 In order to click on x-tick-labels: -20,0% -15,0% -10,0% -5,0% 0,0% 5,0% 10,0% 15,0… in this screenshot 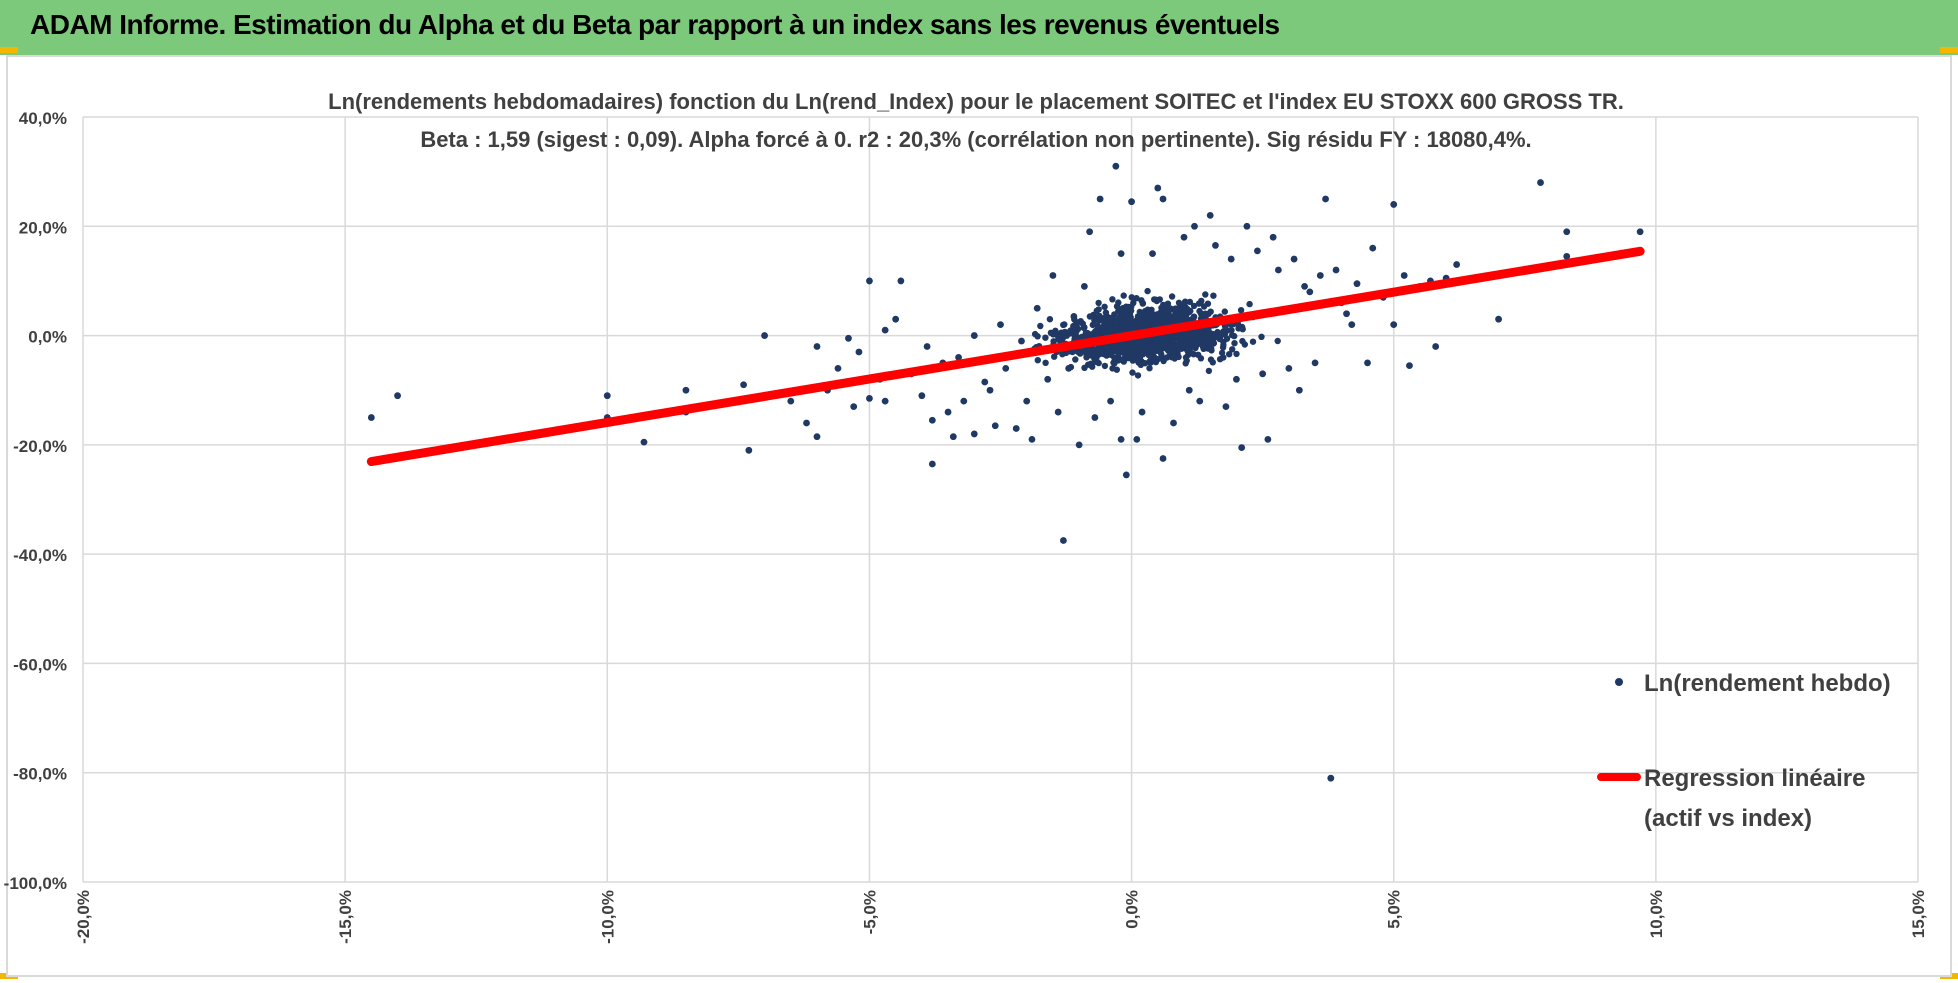, I will do `click(1001, 917)`.